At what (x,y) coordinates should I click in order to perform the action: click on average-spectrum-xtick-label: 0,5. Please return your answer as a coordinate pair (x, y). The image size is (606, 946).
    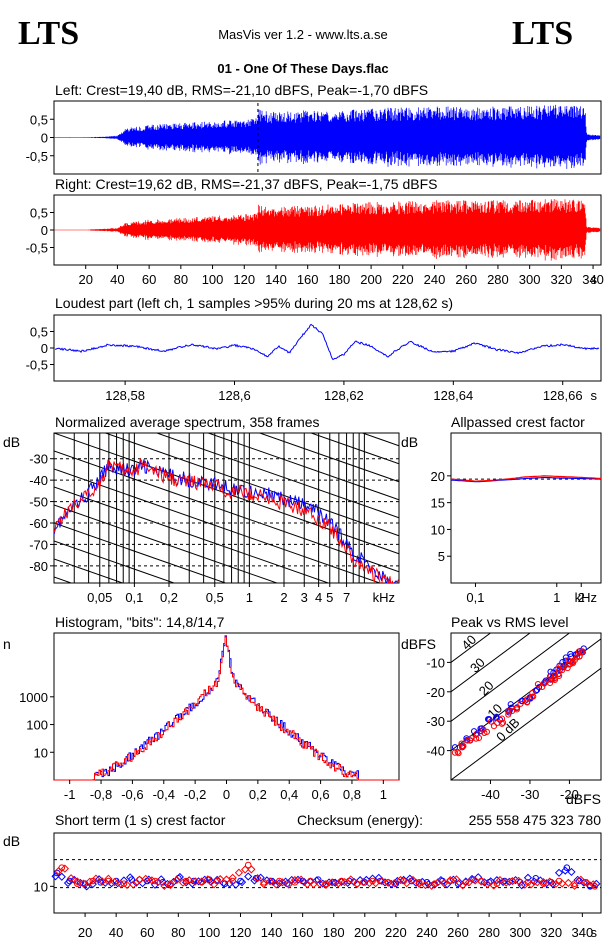
    Looking at the image, I should click on (215, 597).